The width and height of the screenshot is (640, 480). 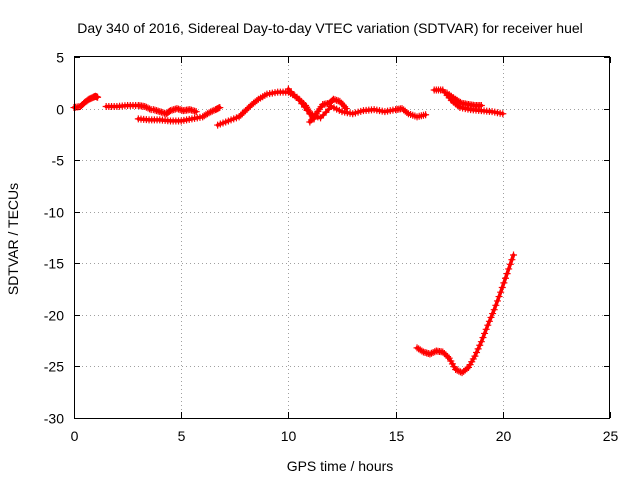 I want to click on x-tick-label: 25, so click(x=611, y=436).